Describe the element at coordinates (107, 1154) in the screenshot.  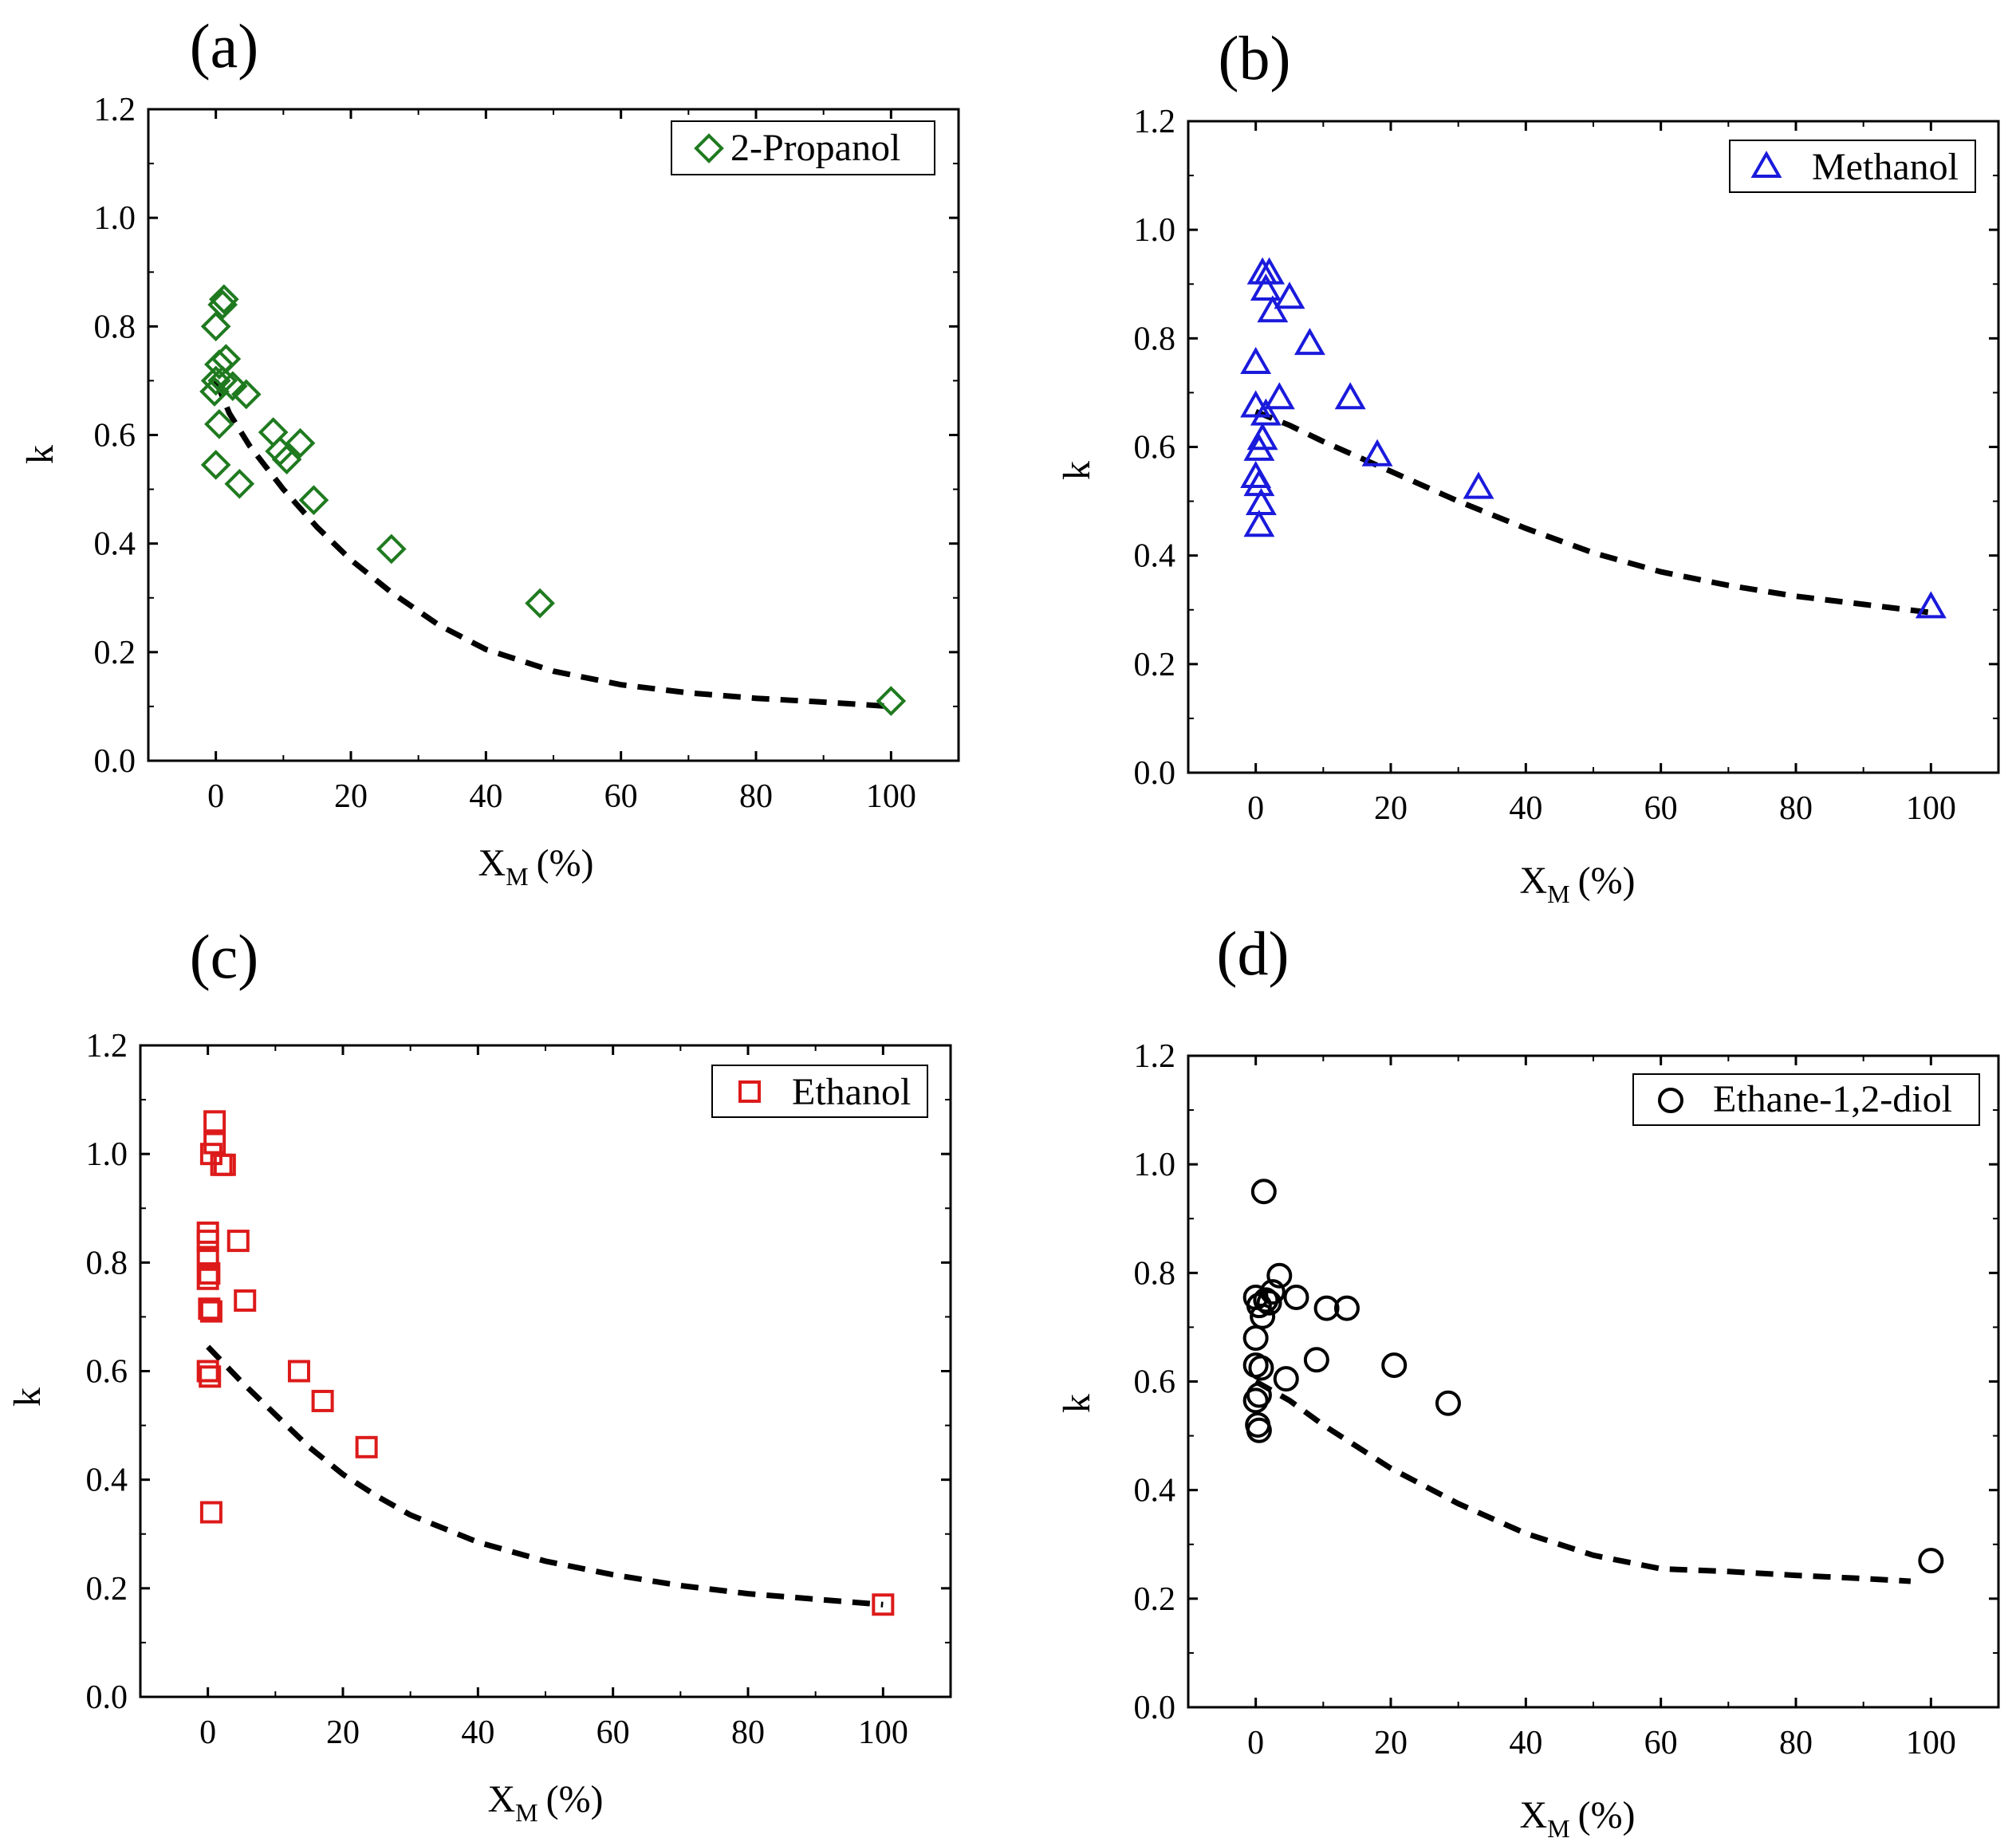
I see `y-tick-label: 1.0` at that location.